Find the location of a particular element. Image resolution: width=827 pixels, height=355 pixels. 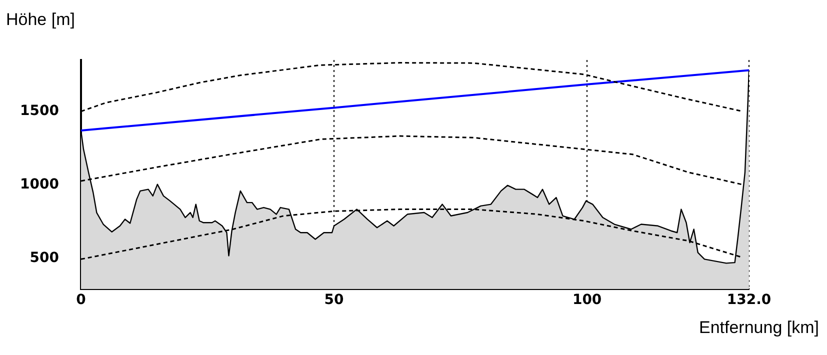

x-axis-title: Entfernung [km] is located at coordinates (758, 328).